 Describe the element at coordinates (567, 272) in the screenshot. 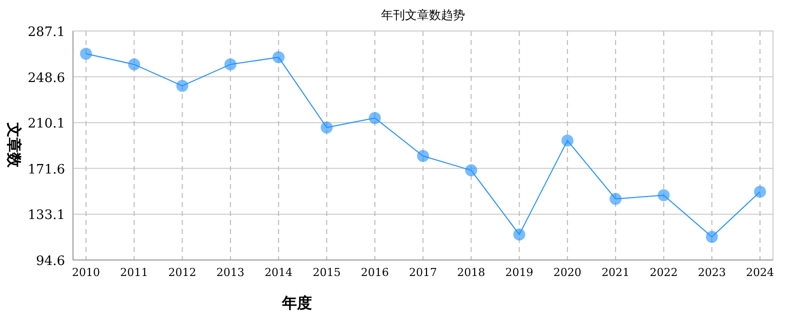

I see `x-tick-label: 2020` at that location.